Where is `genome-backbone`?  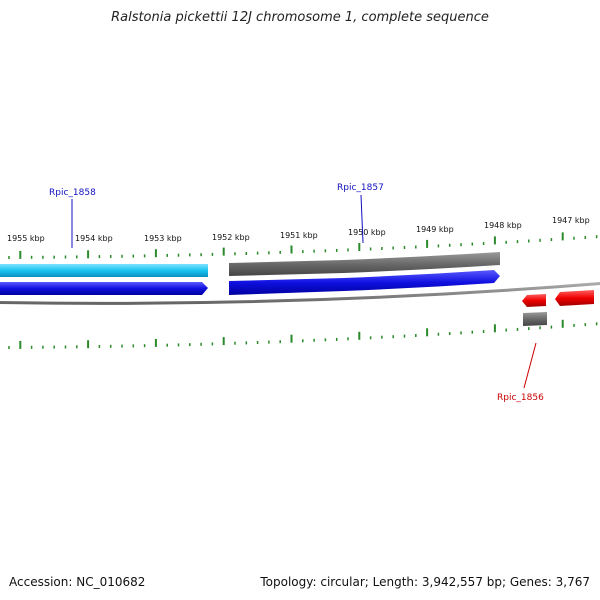
genome-backbone is located at coordinates (300, 293).